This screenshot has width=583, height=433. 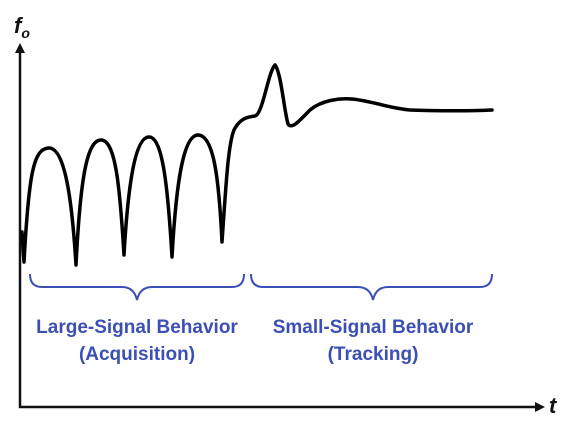 What do you see at coordinates (137, 287) in the screenshot?
I see `acquisition-brace` at bounding box center [137, 287].